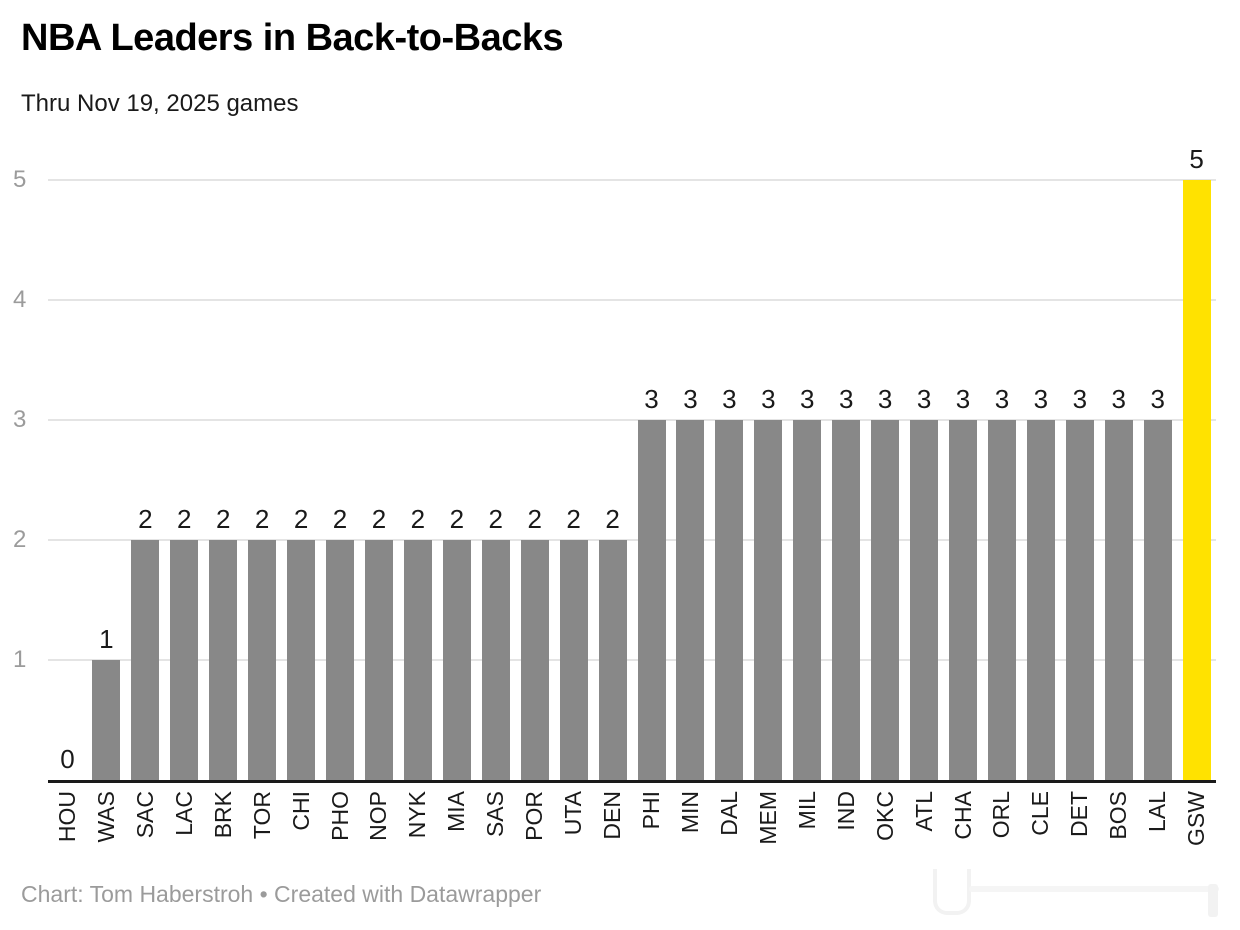 The height and width of the screenshot is (930, 1240). I want to click on x-axis-label-sac: SAC, so click(144, 815).